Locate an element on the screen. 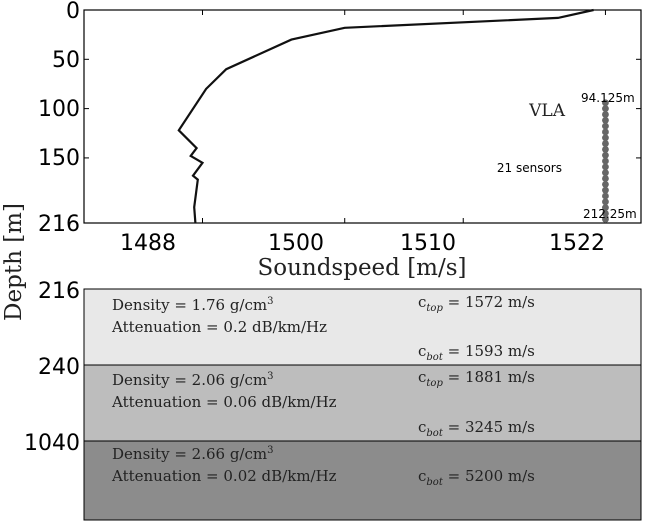 This screenshot has width=649, height=525. layer-attenuation-text: Attenuation = 0.02 dB/km/Hz is located at coordinates (224, 476).